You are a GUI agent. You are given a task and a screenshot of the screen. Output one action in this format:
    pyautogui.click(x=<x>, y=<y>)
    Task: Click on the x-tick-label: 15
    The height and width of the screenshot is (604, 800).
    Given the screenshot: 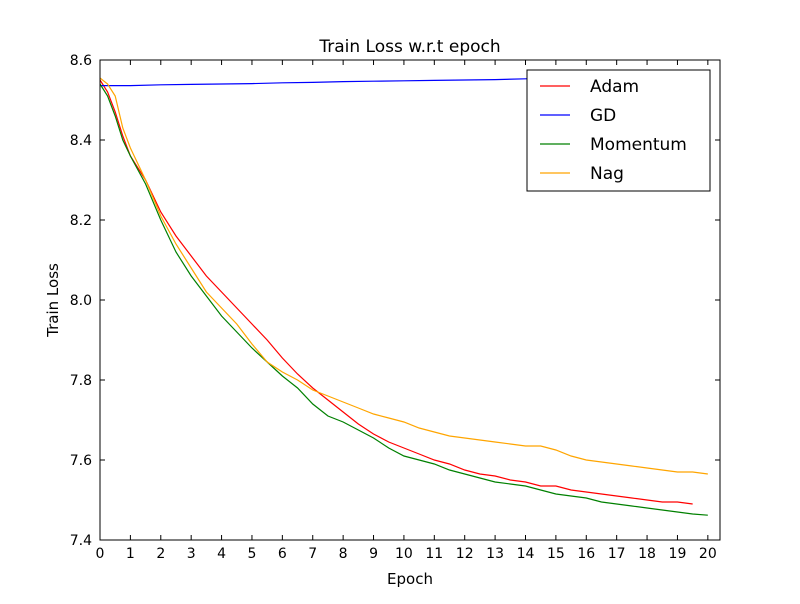 What is the action you would take?
    pyautogui.click(x=556, y=554)
    